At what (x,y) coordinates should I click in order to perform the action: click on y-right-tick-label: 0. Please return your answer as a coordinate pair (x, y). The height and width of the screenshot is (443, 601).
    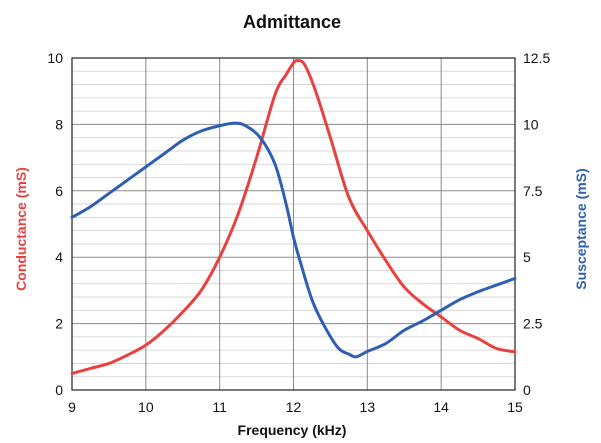
    Looking at the image, I should click on (527, 390).